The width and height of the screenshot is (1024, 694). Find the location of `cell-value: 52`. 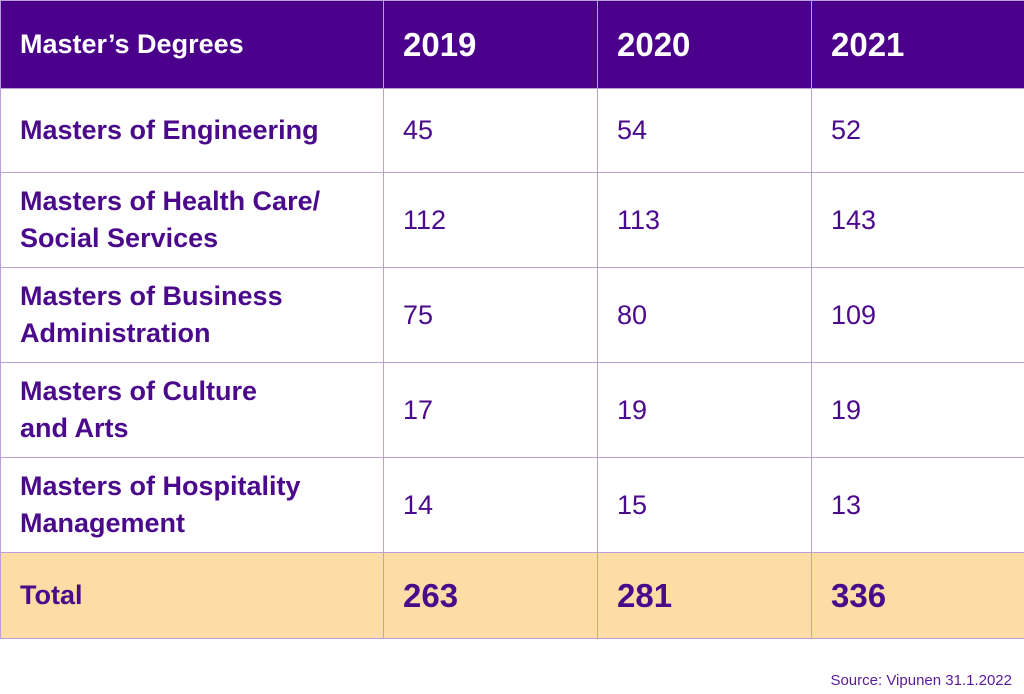

cell-value: 52 is located at coordinates (917, 130).